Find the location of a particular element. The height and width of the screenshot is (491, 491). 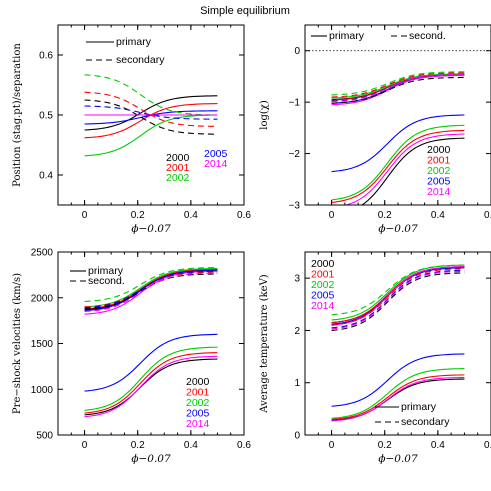

y-tick-label: −2 is located at coordinates (295, 154).